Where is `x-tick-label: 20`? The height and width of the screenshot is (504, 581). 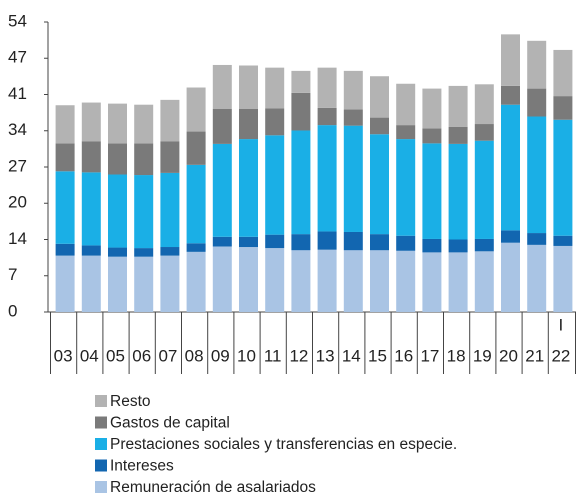
x-tick-label: 20 is located at coordinates (508, 355).